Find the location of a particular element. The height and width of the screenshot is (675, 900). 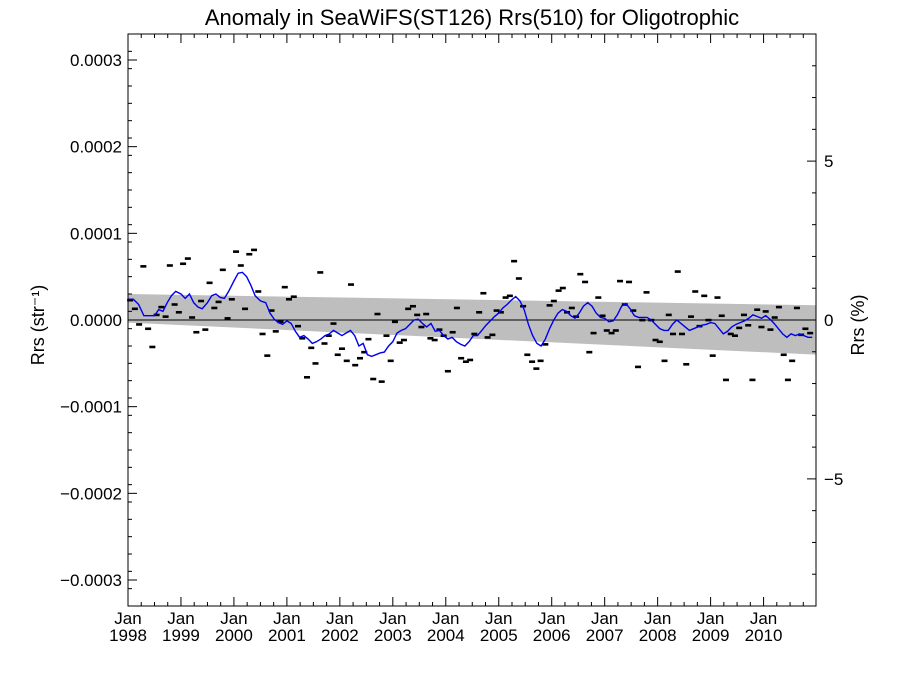

x-tick-label-year: 2009 is located at coordinates (711, 635).